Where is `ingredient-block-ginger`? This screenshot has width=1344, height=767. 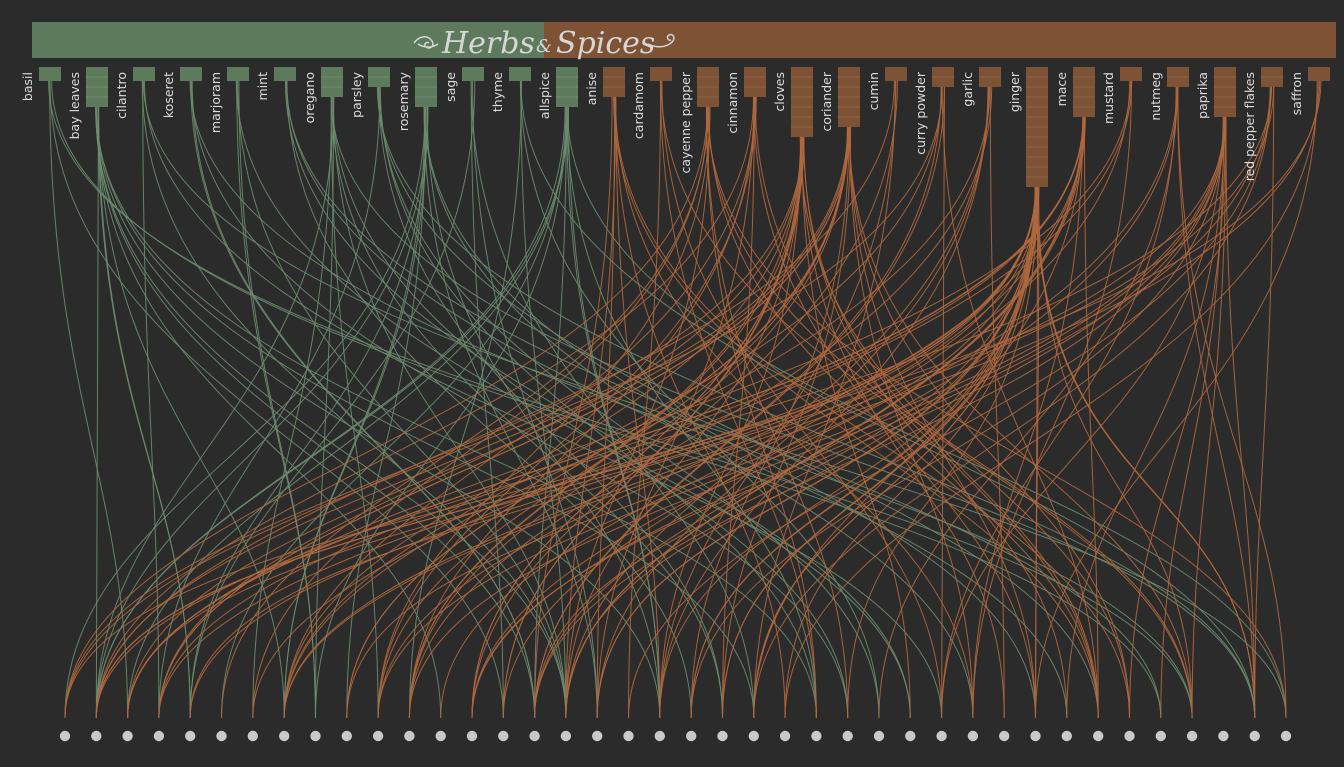 ingredient-block-ginger is located at coordinates (1037, 127).